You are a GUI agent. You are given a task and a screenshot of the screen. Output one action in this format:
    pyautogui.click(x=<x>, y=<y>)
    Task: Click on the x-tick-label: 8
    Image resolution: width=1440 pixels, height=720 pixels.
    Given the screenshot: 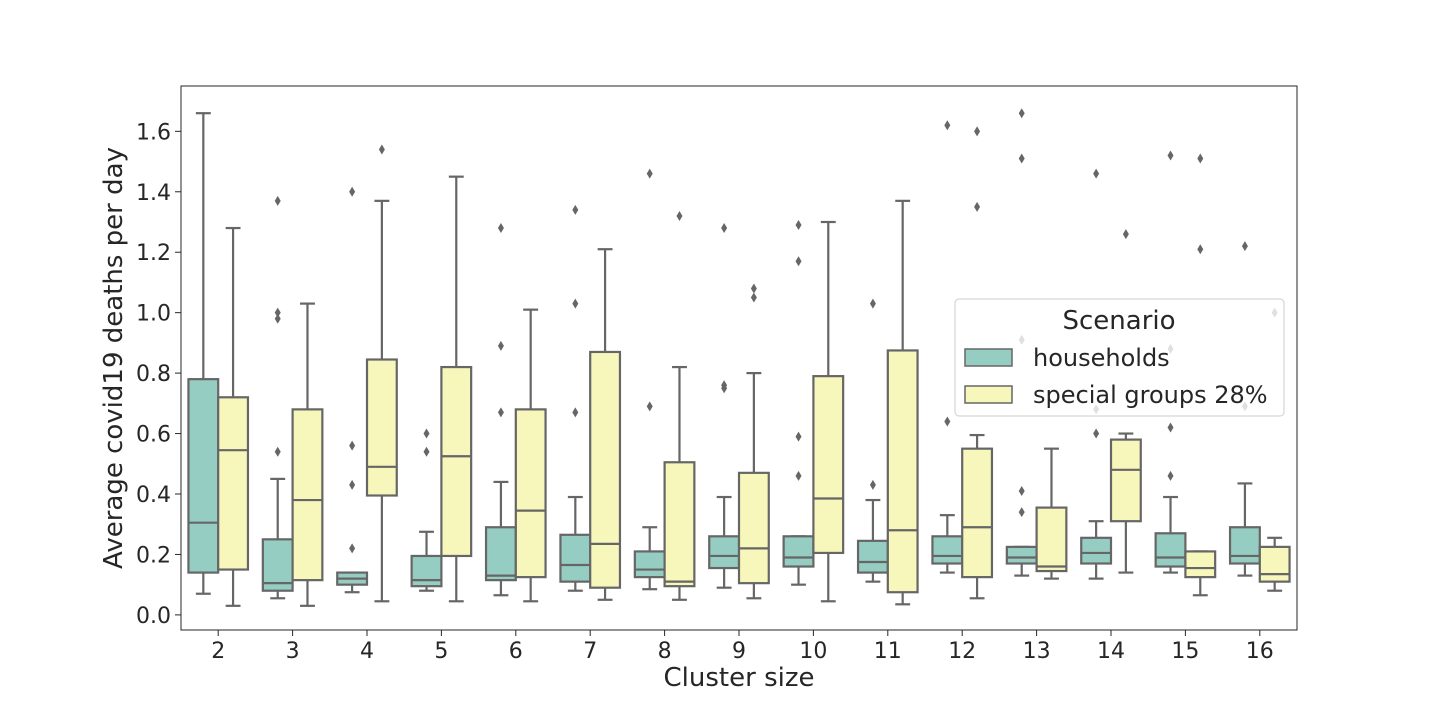 What is the action you would take?
    pyautogui.click(x=665, y=651)
    